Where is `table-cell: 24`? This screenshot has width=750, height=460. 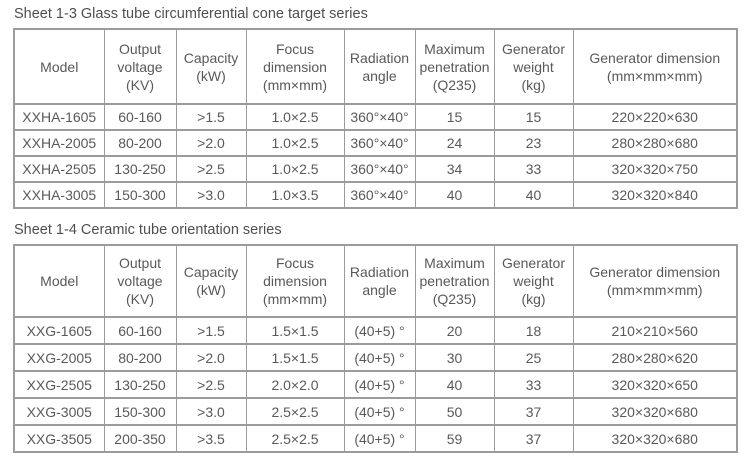
table-cell: 24 is located at coordinates (454, 143).